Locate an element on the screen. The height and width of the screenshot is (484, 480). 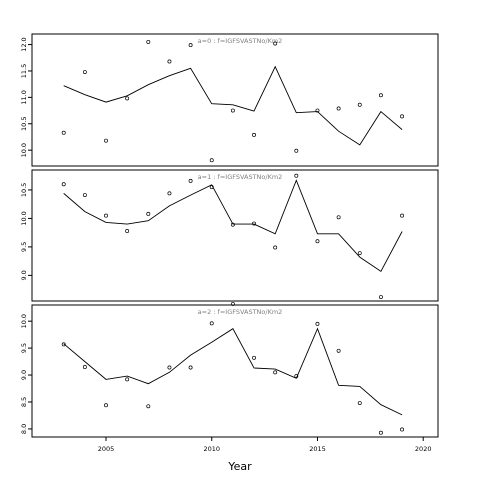
x-tick-label: 2005 is located at coordinates (106, 449).